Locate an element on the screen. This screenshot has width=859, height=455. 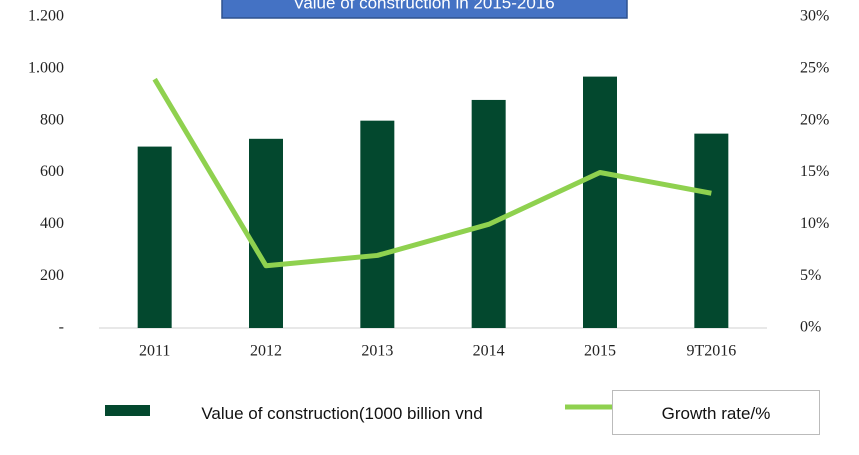
y2-tick-label: 20% is located at coordinates (814, 119).